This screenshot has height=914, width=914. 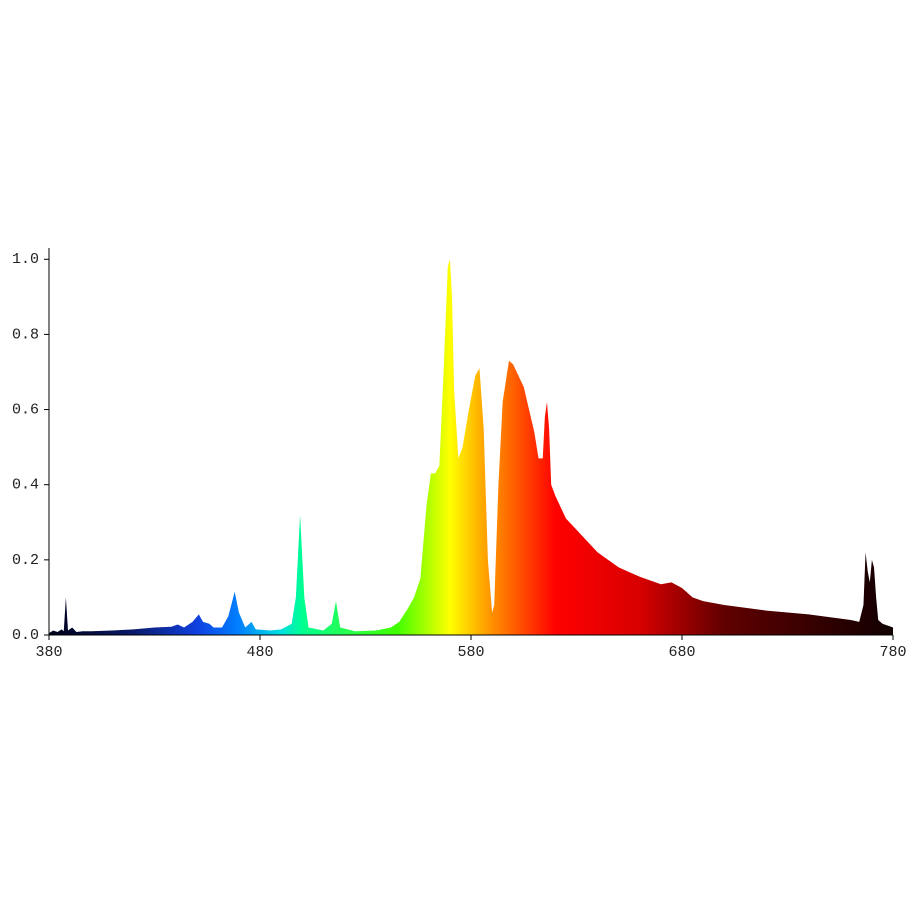 What do you see at coordinates (25, 334) in the screenshot?
I see `y-tick-label: 0.8` at bounding box center [25, 334].